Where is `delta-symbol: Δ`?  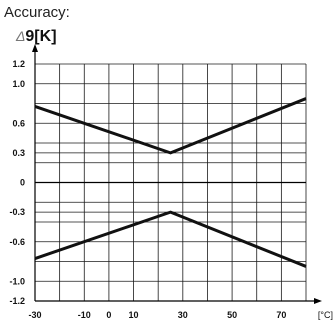 delta-symbol: Δ is located at coordinates (21, 36).